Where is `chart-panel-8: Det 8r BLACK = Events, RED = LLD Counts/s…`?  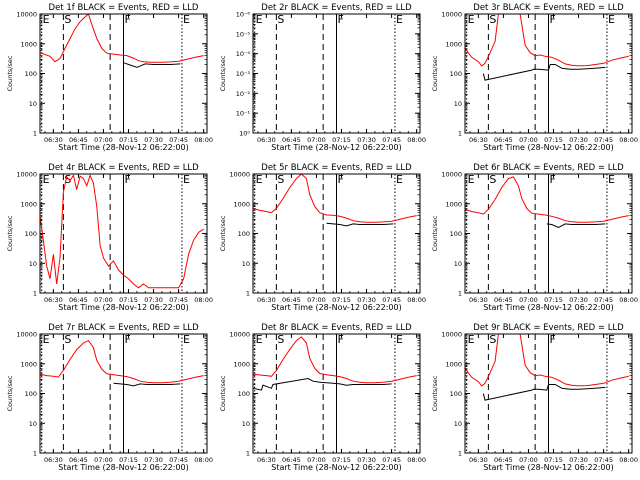
chart-panel-8: Det 8r BLACK = Events, RED = LLD Counts/s… is located at coordinates (322, 397).